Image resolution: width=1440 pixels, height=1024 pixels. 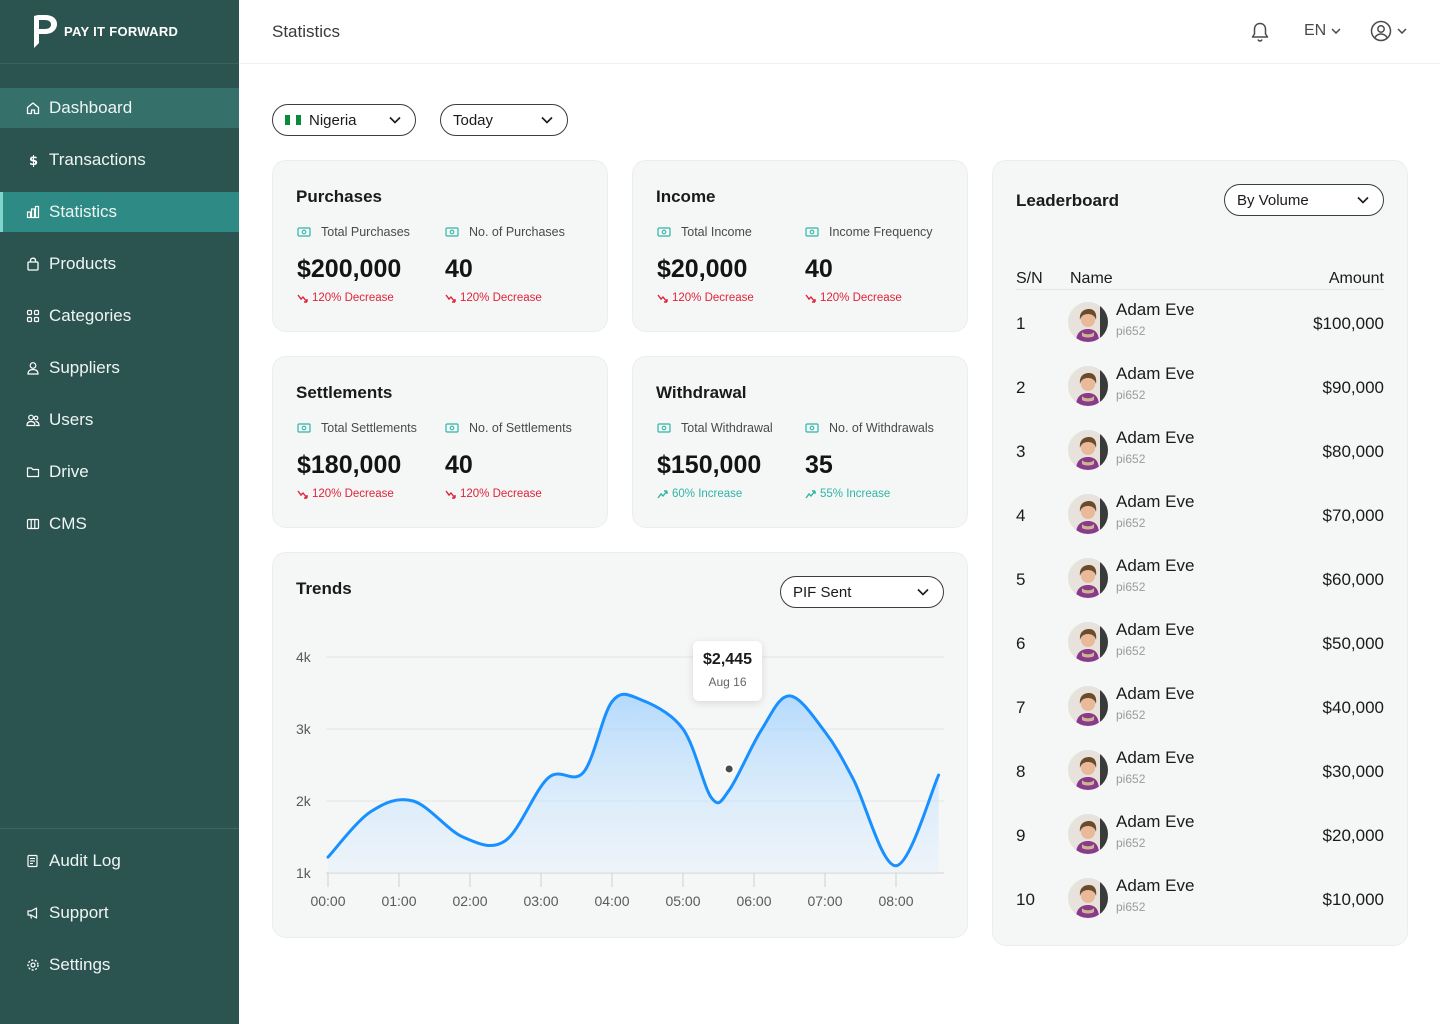 What do you see at coordinates (69, 471) in the screenshot?
I see `sidebar-item-label: Drive` at bounding box center [69, 471].